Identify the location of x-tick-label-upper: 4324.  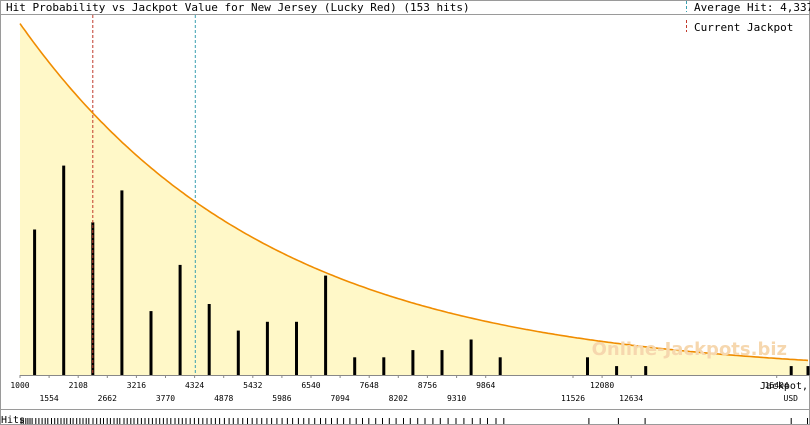
(194, 385).